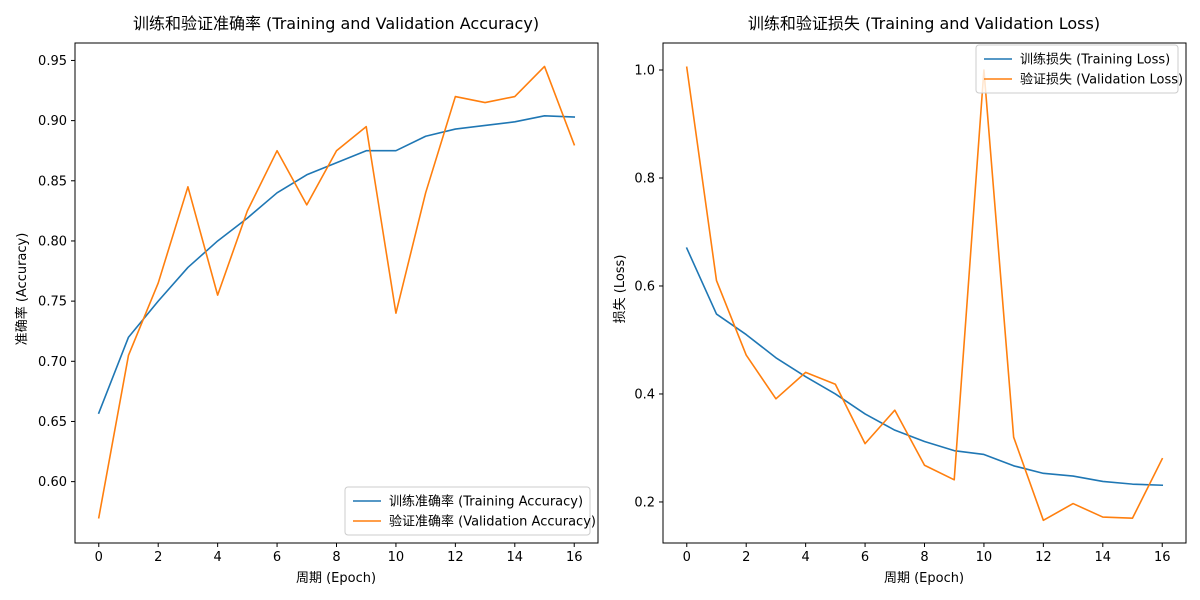  What do you see at coordinates (217, 557) in the screenshot?
I see `accuracy-x-tick-label: 4` at bounding box center [217, 557].